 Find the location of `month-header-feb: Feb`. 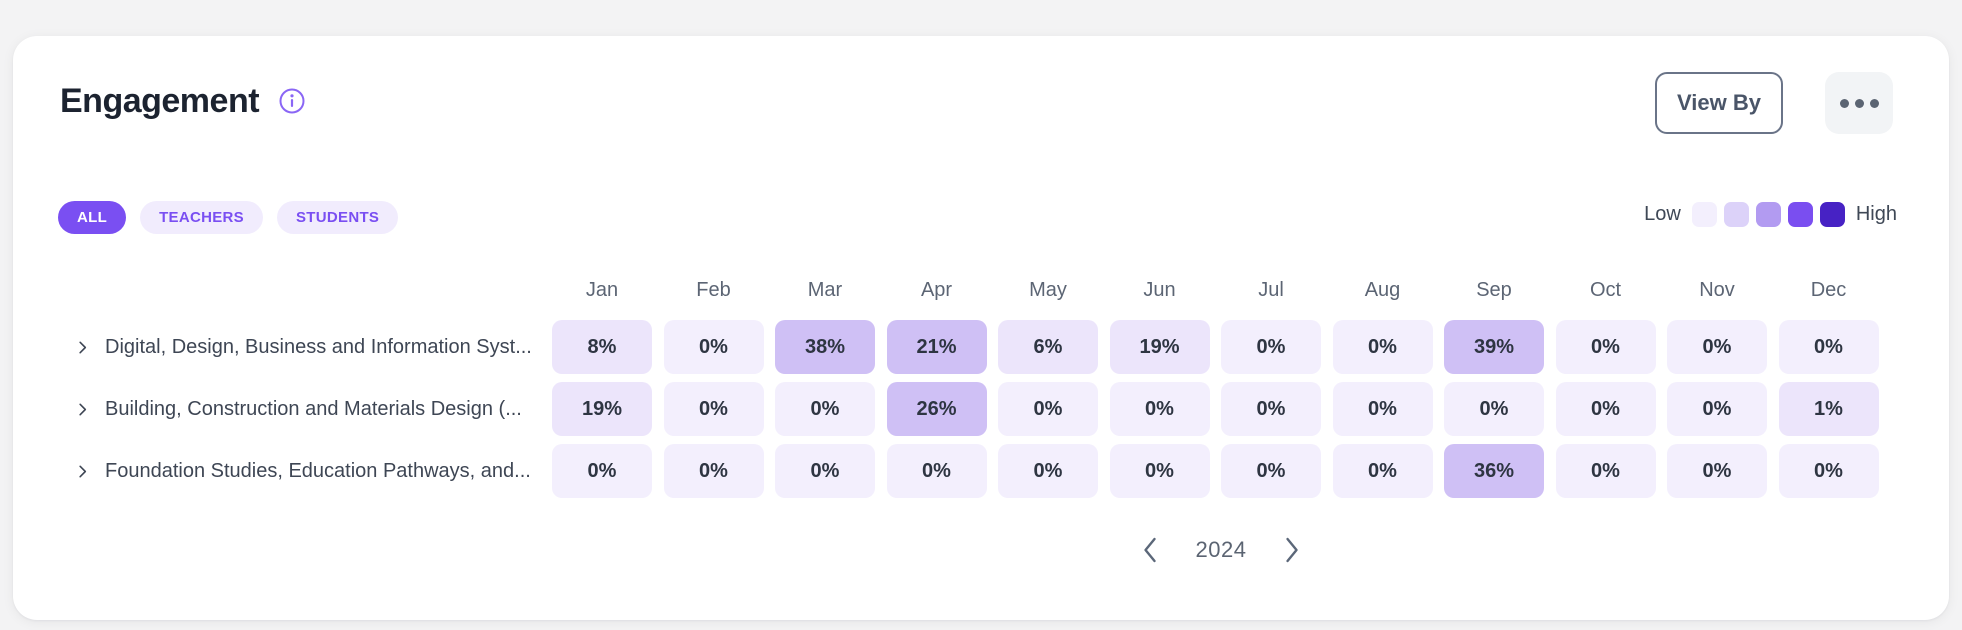

month-header-feb: Feb is located at coordinates (713, 290).